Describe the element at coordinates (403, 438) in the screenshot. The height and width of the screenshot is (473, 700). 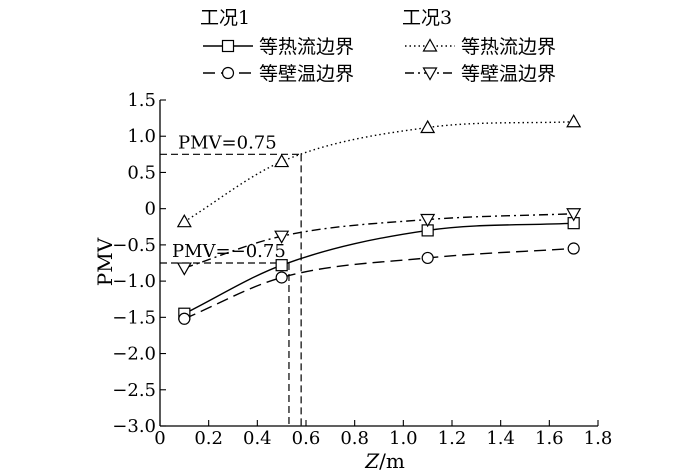
I see `x-tick-label: 1.0` at that location.